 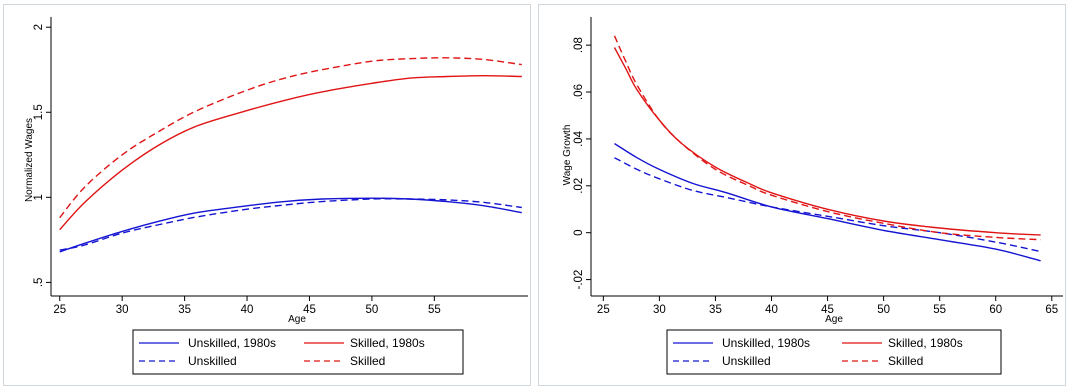 What do you see at coordinates (39, 27) in the screenshot?
I see `y-tick-label: 2` at bounding box center [39, 27].